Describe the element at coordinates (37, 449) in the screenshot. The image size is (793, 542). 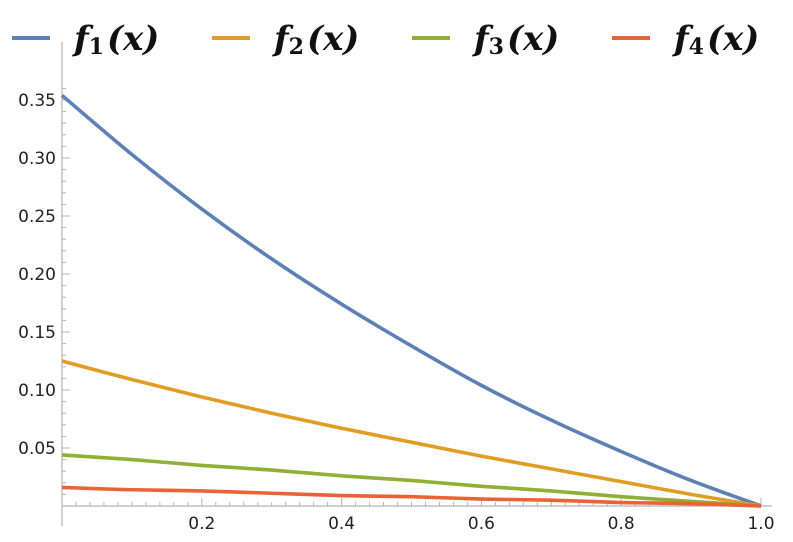
I see `y-tick-label: 0.05` at that location.